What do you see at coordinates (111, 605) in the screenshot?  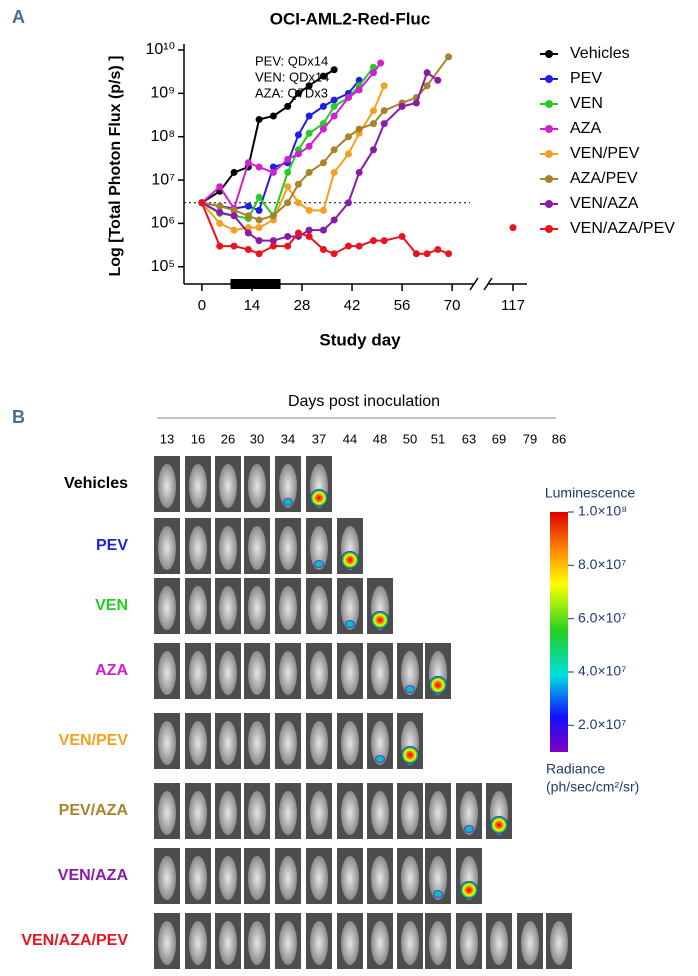 I see `row-label: VEN` at bounding box center [111, 605].